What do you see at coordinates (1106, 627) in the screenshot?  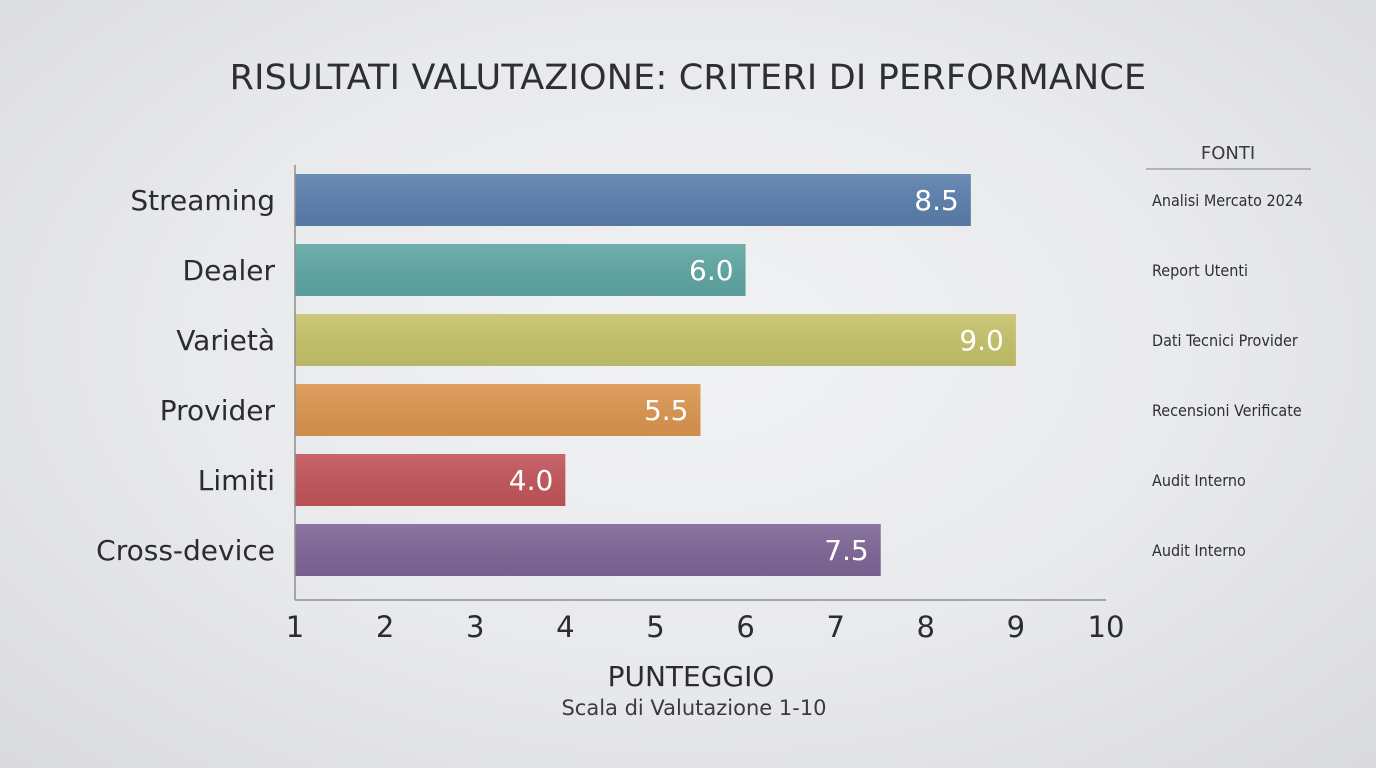 I see `x-tick-label: 10` at bounding box center [1106, 627].